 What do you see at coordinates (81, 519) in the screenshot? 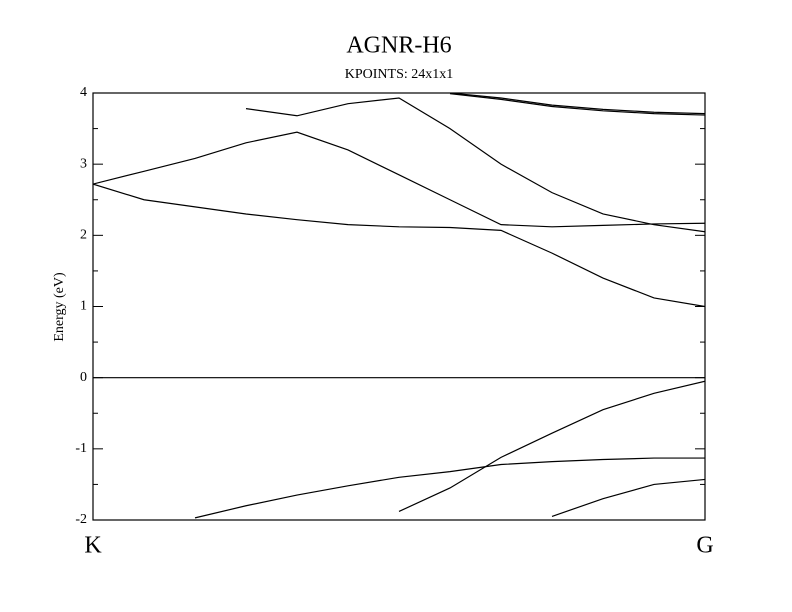
I see `y-tick-label: -2` at bounding box center [81, 519].